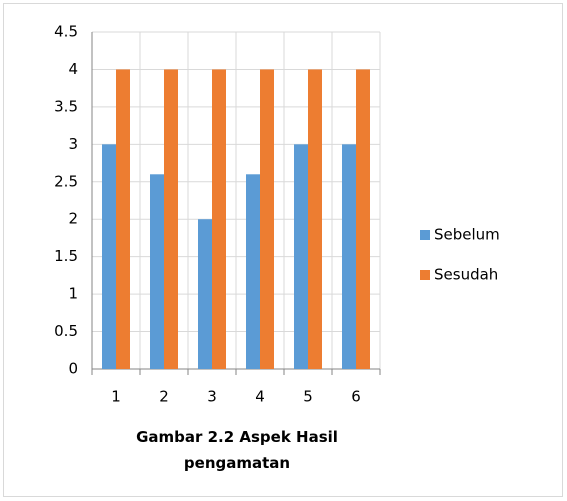  I want to click on y-tick-label: 3, so click(73, 144).